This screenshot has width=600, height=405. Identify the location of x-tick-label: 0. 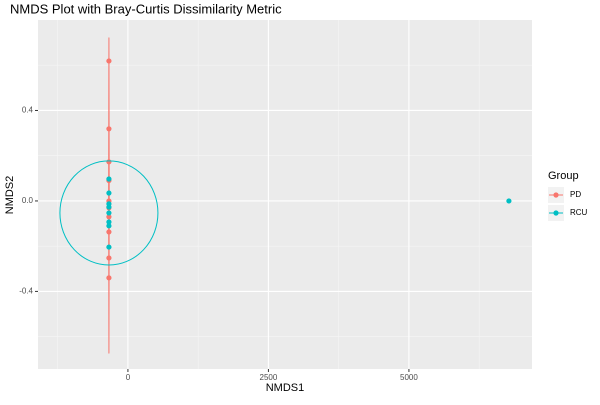
(128, 377).